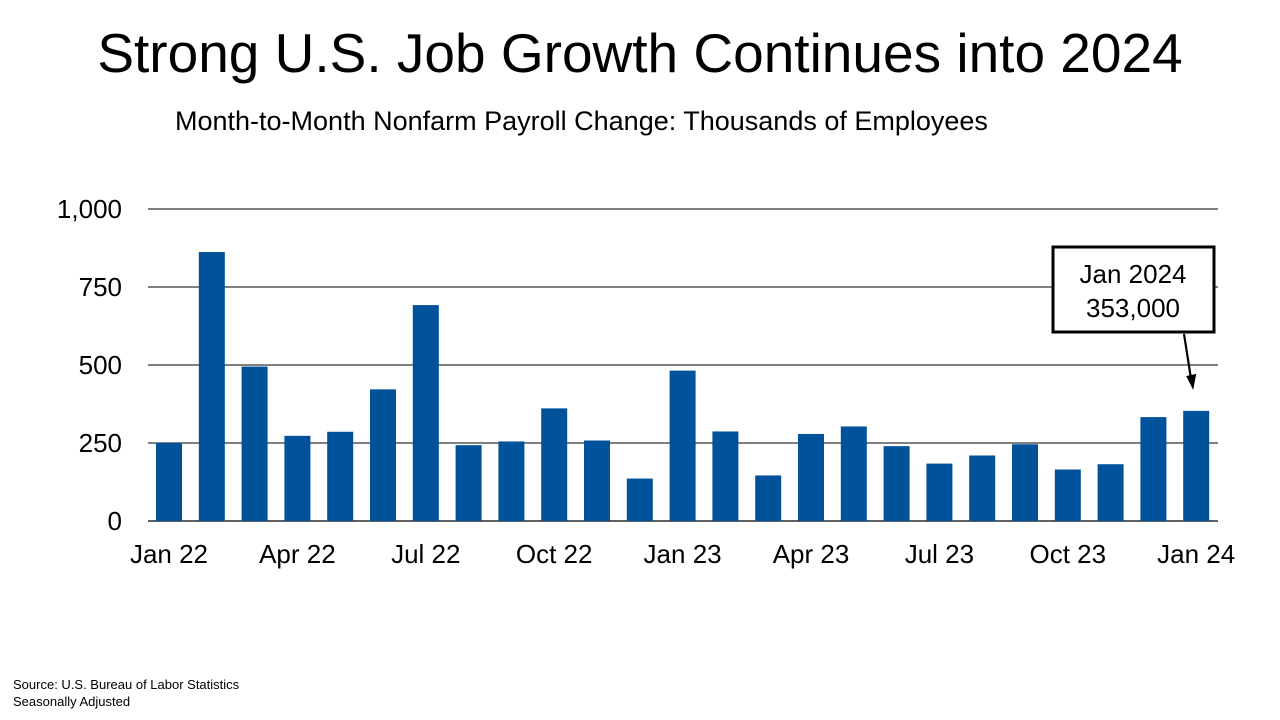 This screenshot has height=720, width=1280. Describe the element at coordinates (100, 365) in the screenshot. I see `y-tick-label: 500` at that location.